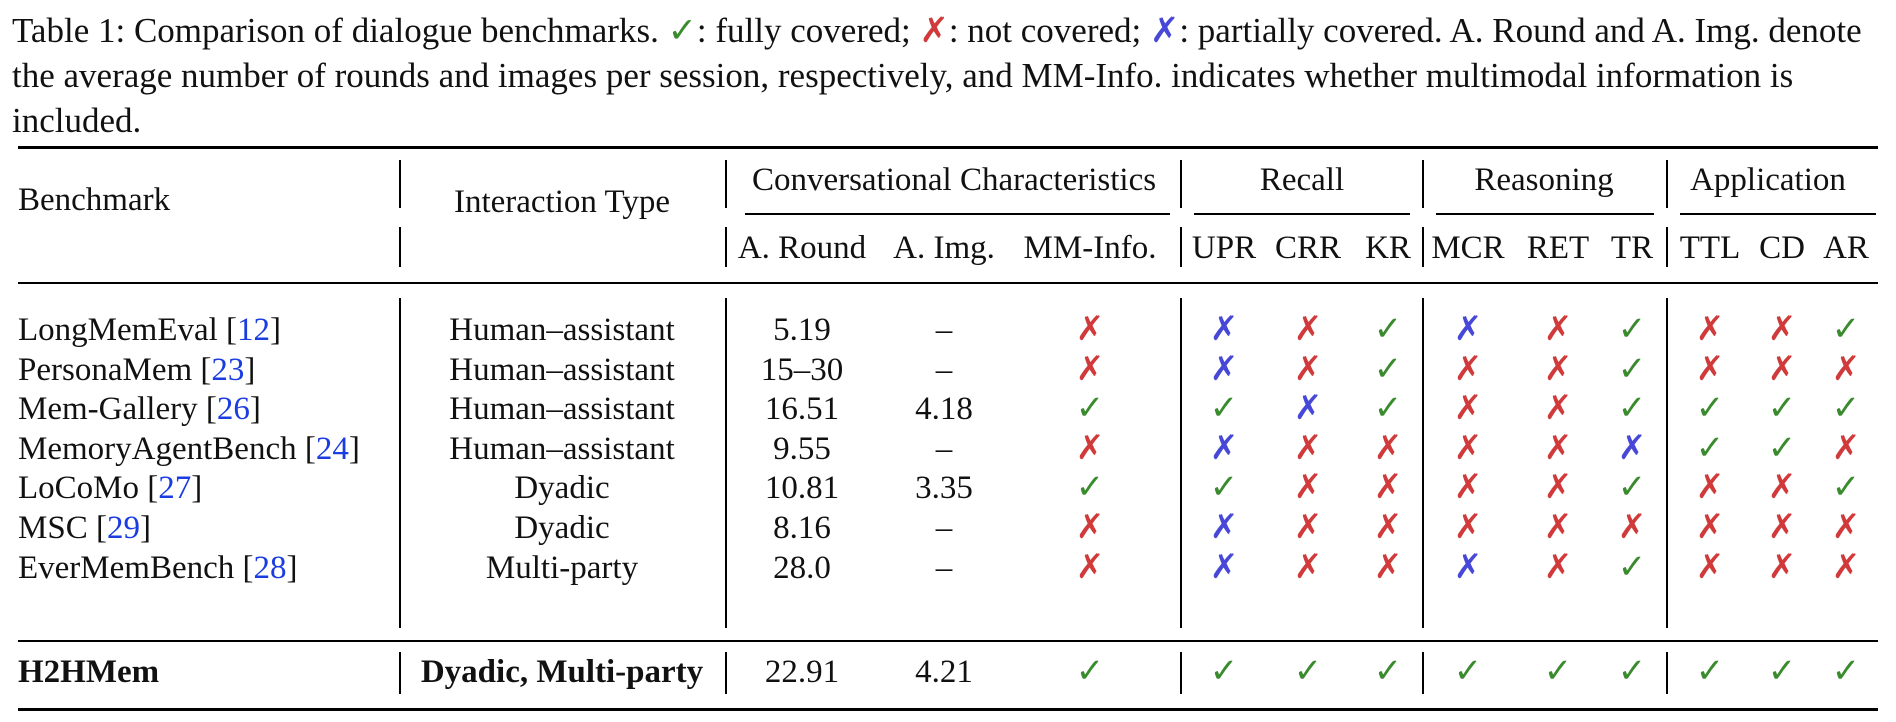 This screenshot has width=1896, height=722. Describe the element at coordinates (948, 709) in the screenshot. I see `bottom-rule` at that location.